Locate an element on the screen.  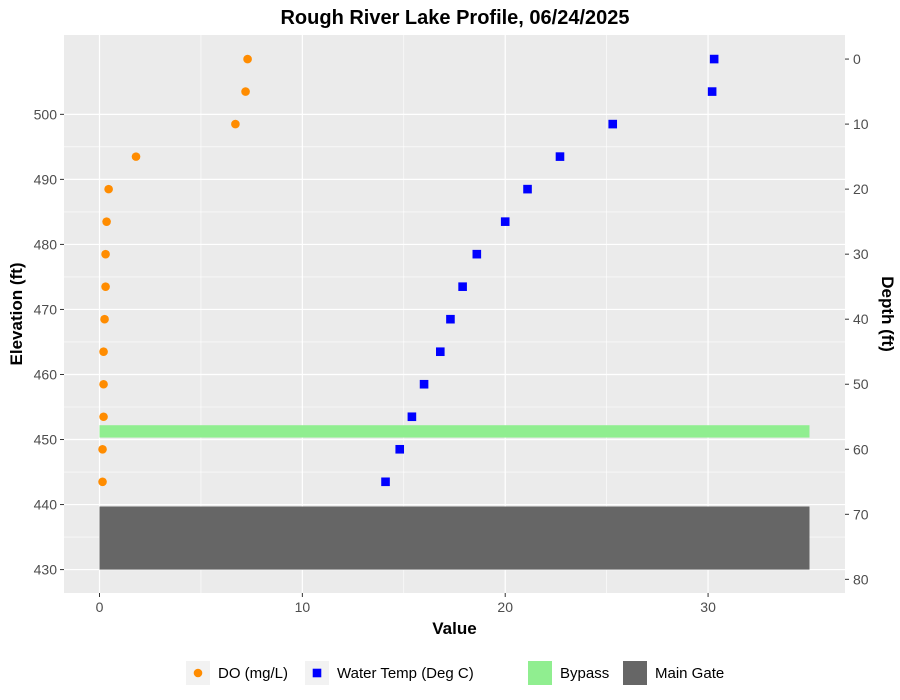
y2-tick-label: 0 is located at coordinates (857, 59).